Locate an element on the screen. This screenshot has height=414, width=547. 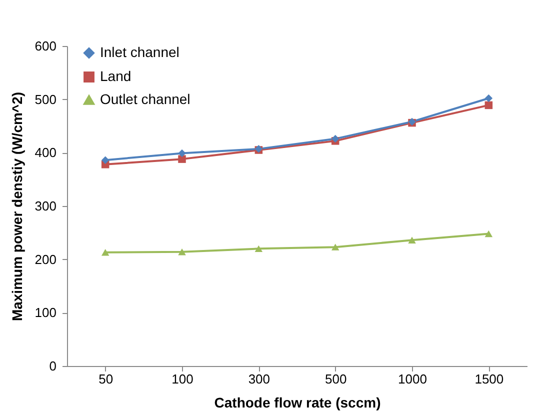
y-tick-label: 0 is located at coordinates (52, 366).